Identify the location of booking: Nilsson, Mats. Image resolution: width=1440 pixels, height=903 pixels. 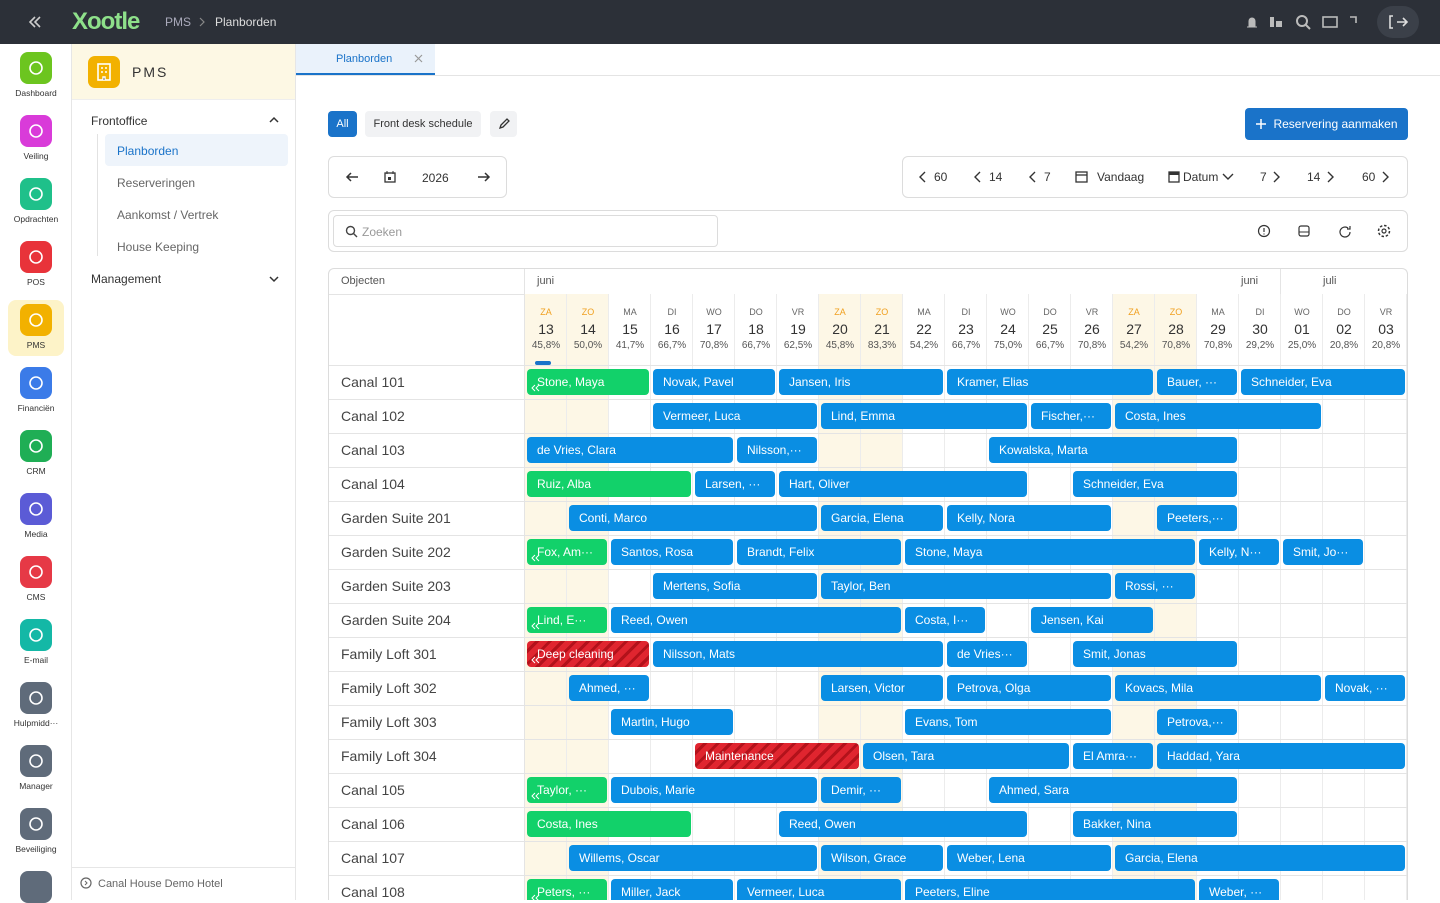
(798, 654).